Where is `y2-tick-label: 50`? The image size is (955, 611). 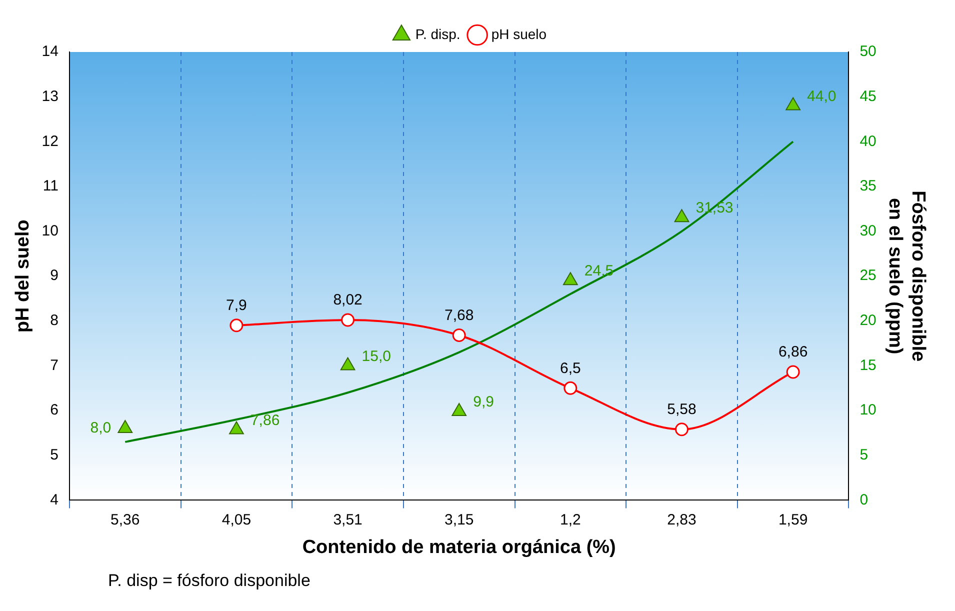
y2-tick-label: 50 is located at coordinates (868, 51).